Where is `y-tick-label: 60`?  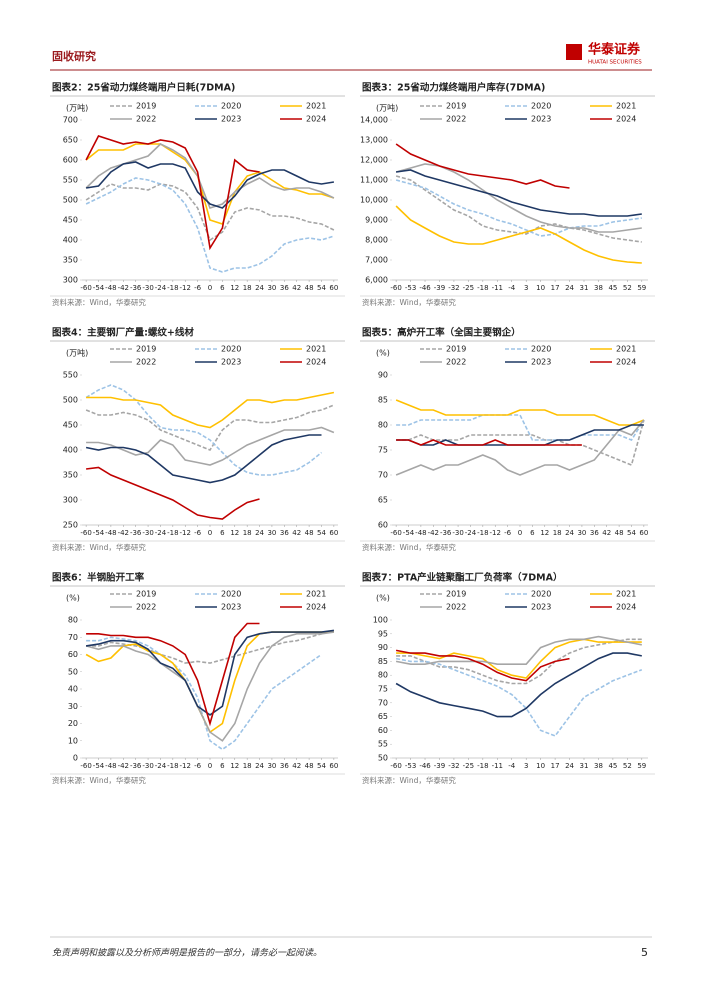 y-tick-label: 60 is located at coordinates (383, 730).